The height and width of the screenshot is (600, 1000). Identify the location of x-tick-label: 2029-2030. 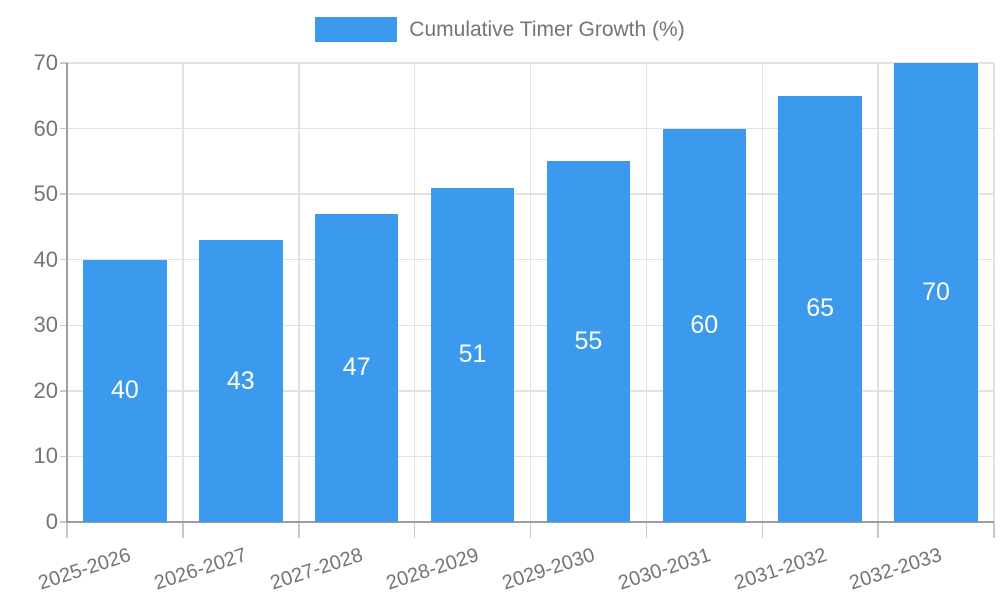
(548, 569).